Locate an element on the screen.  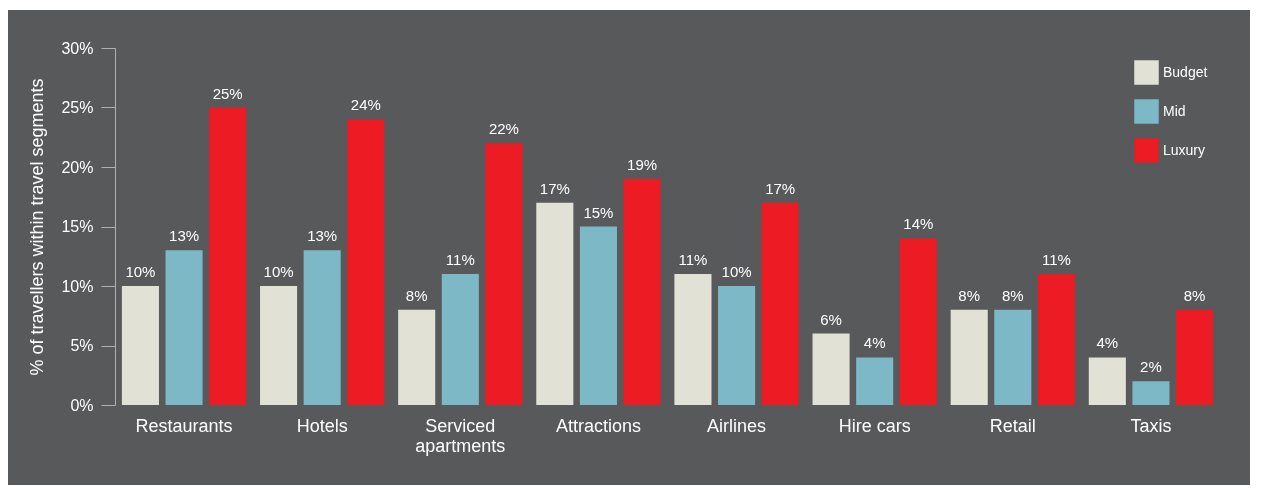
legend-label: Mid is located at coordinates (1174, 110).